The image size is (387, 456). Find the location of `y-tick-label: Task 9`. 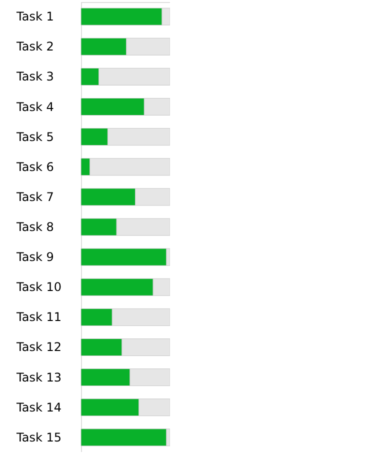

y-tick-label: Task 9 is located at coordinates (35, 257).